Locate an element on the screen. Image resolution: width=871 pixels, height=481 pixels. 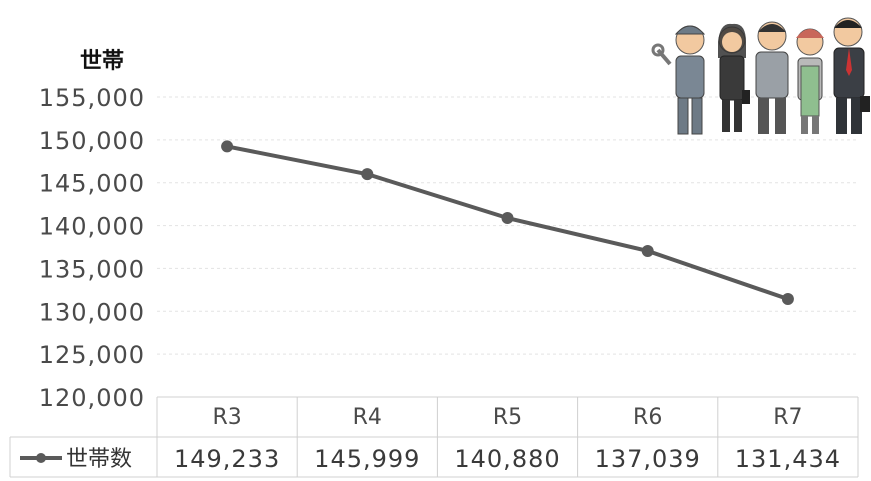
x-category-label: R3 is located at coordinates (226, 417).